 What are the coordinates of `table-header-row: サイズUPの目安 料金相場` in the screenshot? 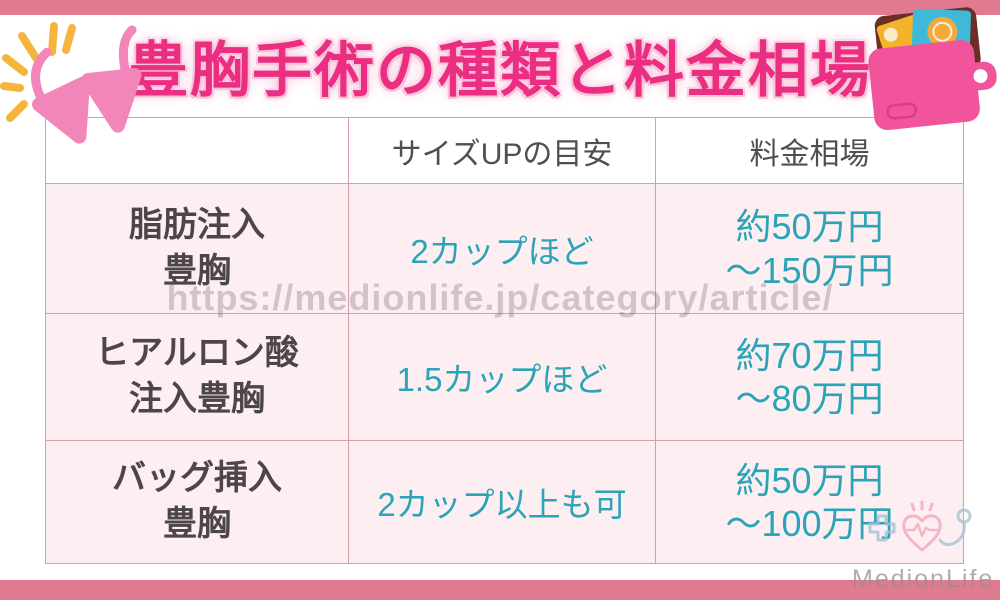 It's located at (504, 150).